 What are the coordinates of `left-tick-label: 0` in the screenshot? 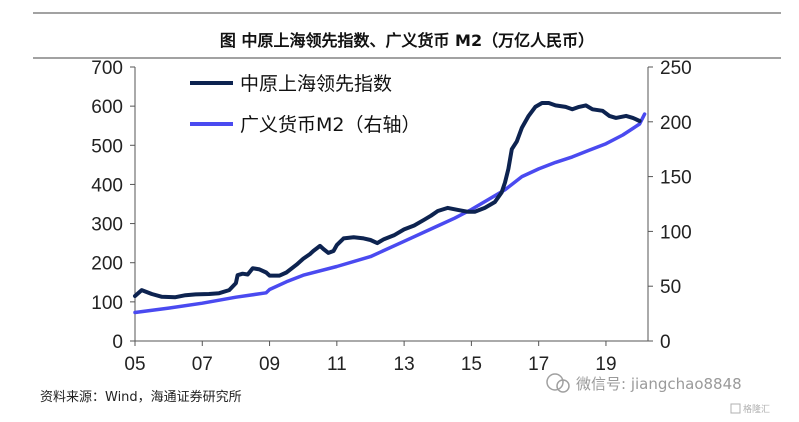 It's located at (117, 342).